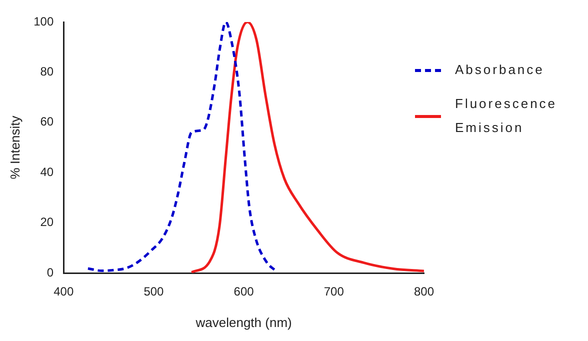 Image resolution: width=588 pixels, height=341 pixels. I want to click on legend-label: Absorbance, so click(499, 70).